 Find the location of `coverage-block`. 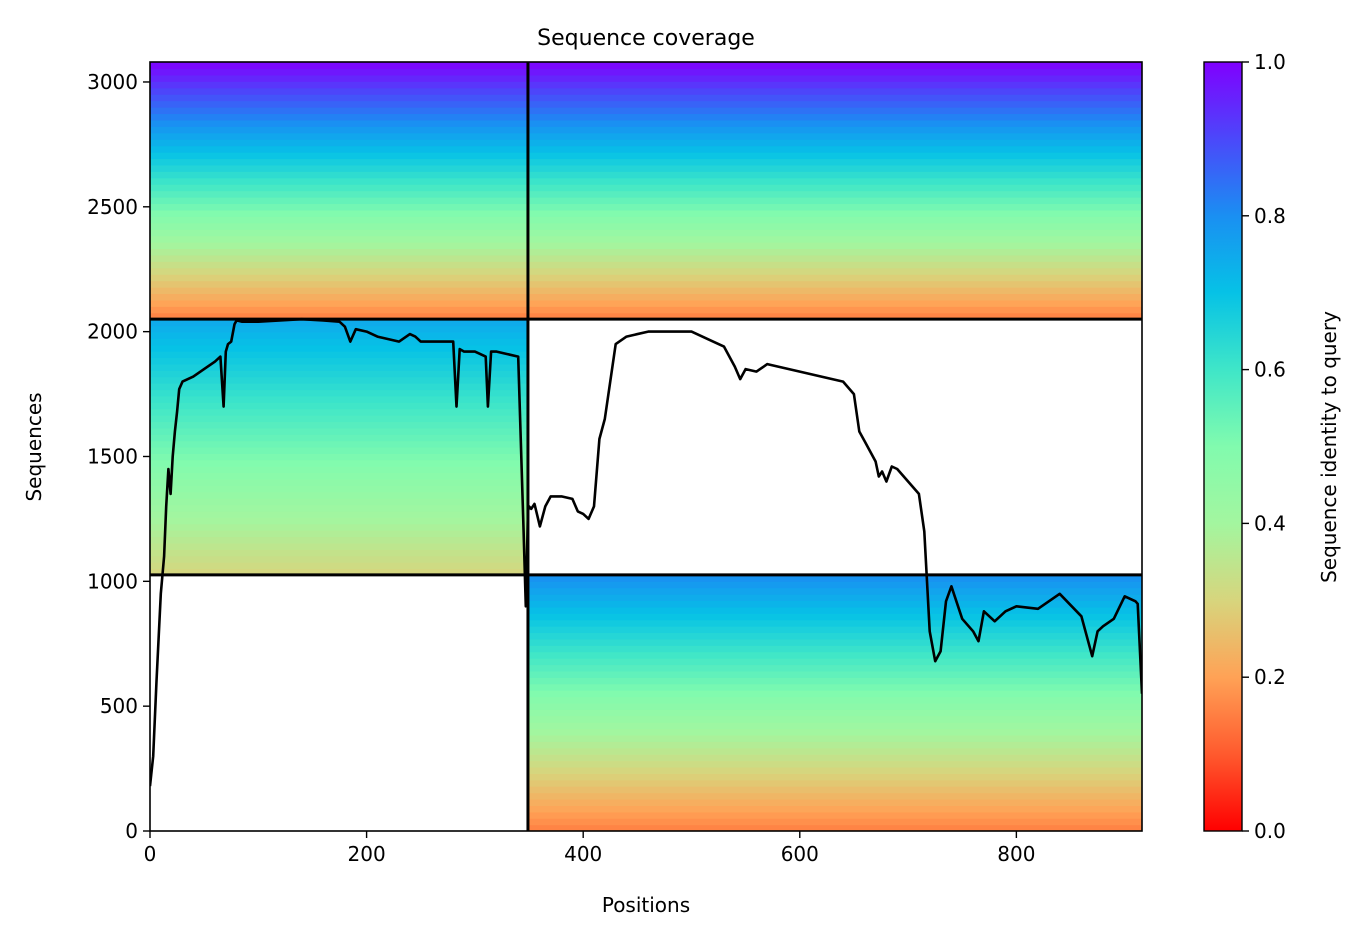

coverage-block is located at coordinates (834, 191).